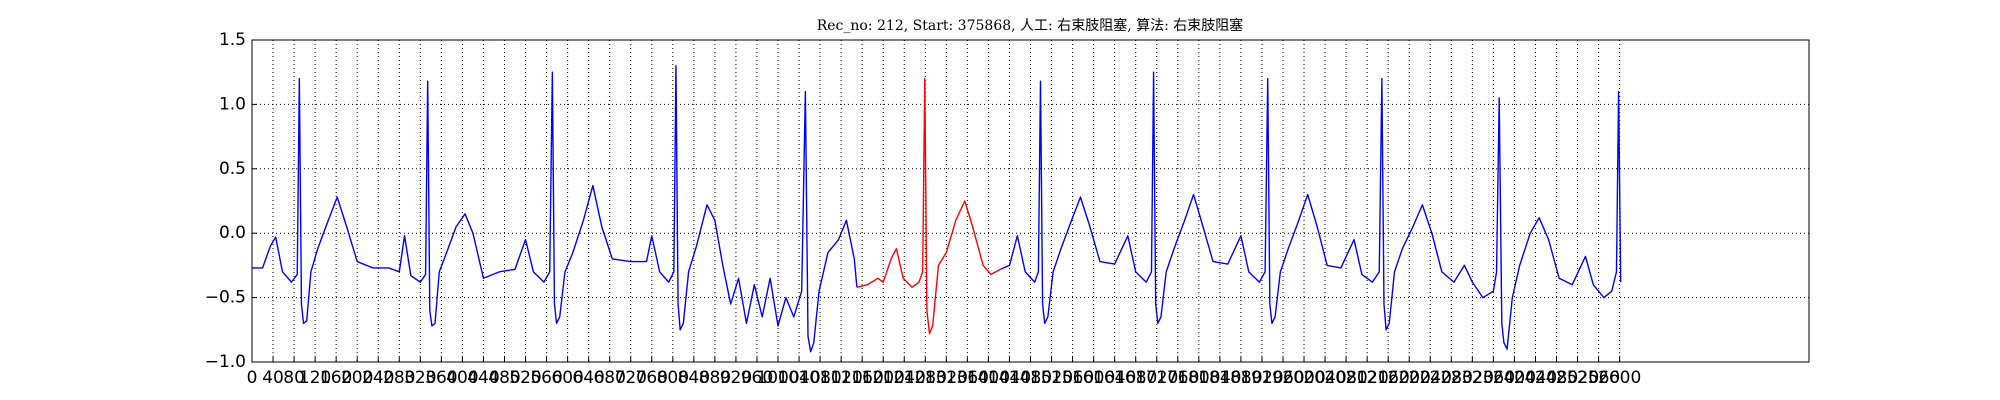 Image resolution: width=2000 pixels, height=400 pixels. What do you see at coordinates (925, 378) in the screenshot?
I see `x-tick-label: 1280` at bounding box center [925, 378].